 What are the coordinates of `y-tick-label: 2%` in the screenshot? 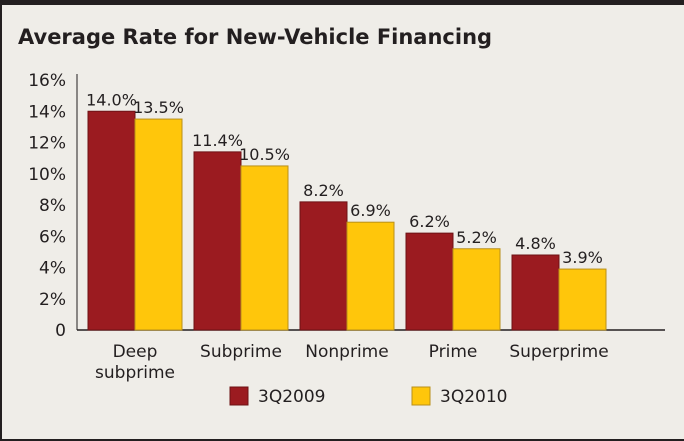 It's located at (52, 300).